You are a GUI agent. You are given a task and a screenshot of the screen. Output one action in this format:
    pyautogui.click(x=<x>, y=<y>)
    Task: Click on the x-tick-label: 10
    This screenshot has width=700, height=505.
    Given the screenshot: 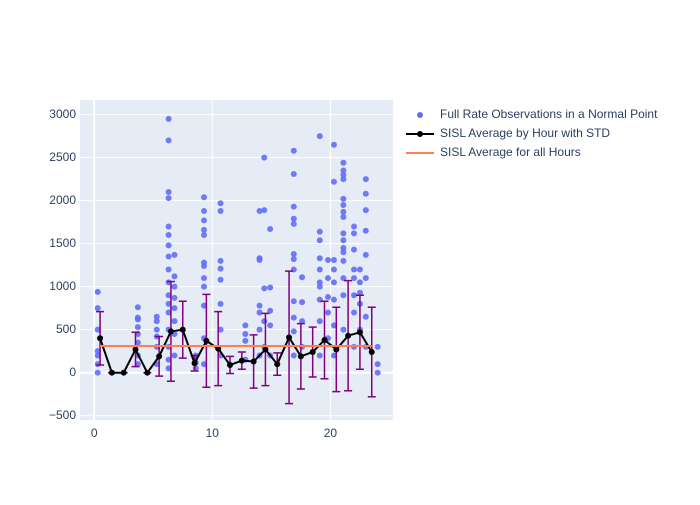 What is the action you would take?
    pyautogui.click(x=213, y=433)
    